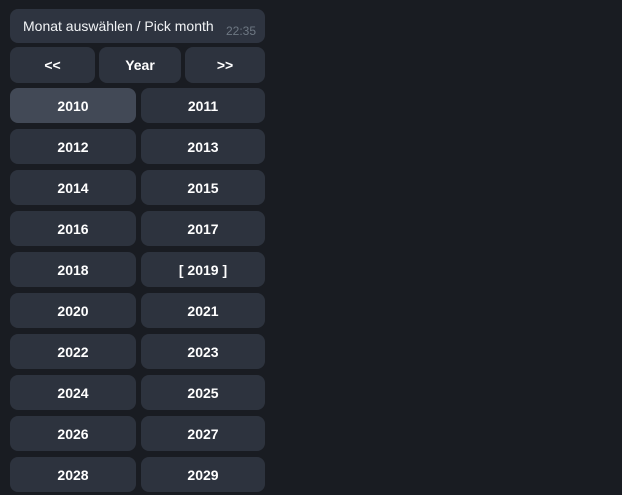  I want to click on year-button-2024: 2024, so click(73, 392).